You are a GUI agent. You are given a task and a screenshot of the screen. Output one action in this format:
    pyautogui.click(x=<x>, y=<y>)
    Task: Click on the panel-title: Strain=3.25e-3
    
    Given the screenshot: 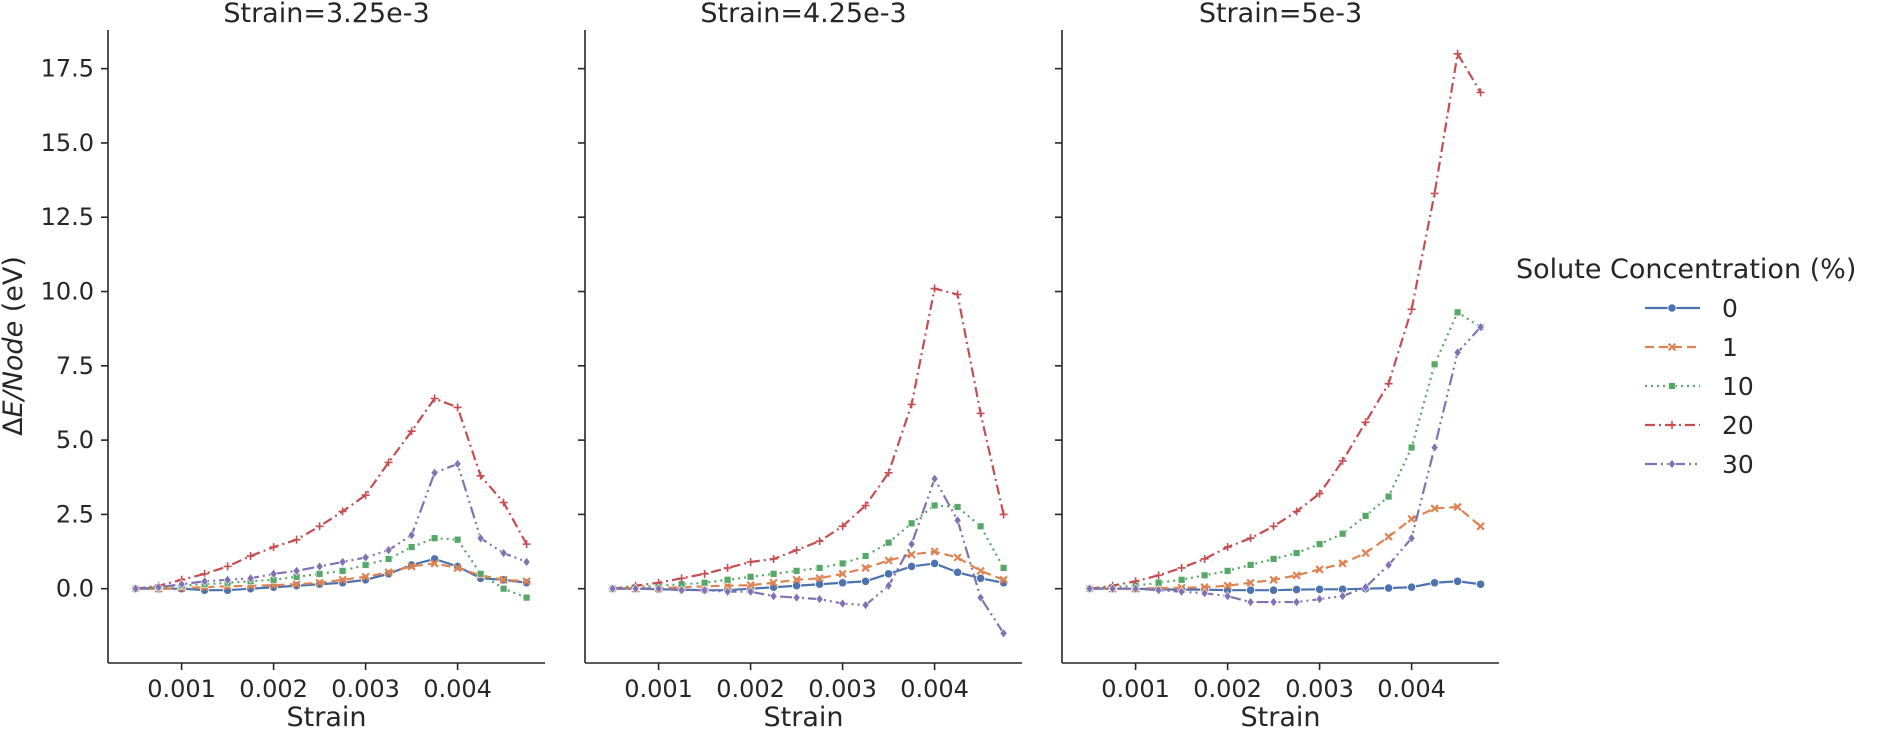 What is the action you would take?
    pyautogui.click(x=326, y=14)
    